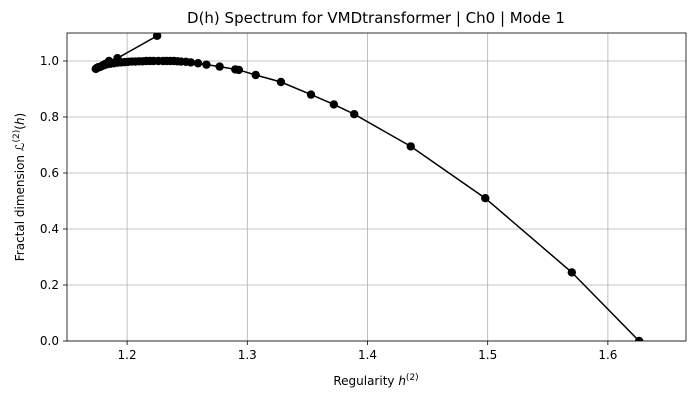 The width and height of the screenshot is (696, 400). I want to click on y-axis-label: Fractal dimension ℒ(2)(h), so click(19, 187).